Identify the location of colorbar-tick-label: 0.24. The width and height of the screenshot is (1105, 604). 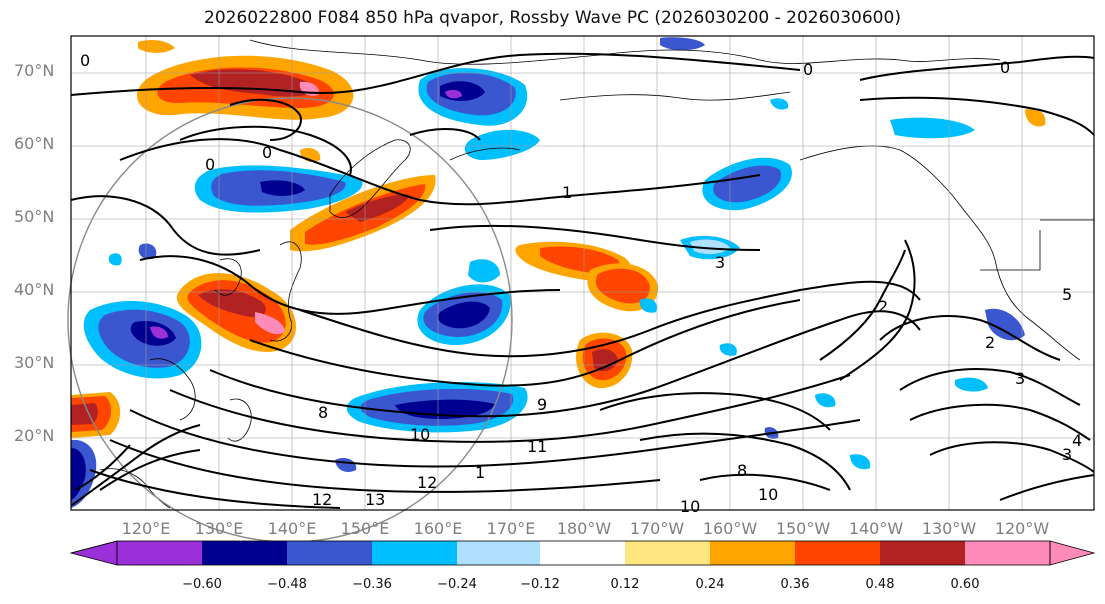
(710, 584).